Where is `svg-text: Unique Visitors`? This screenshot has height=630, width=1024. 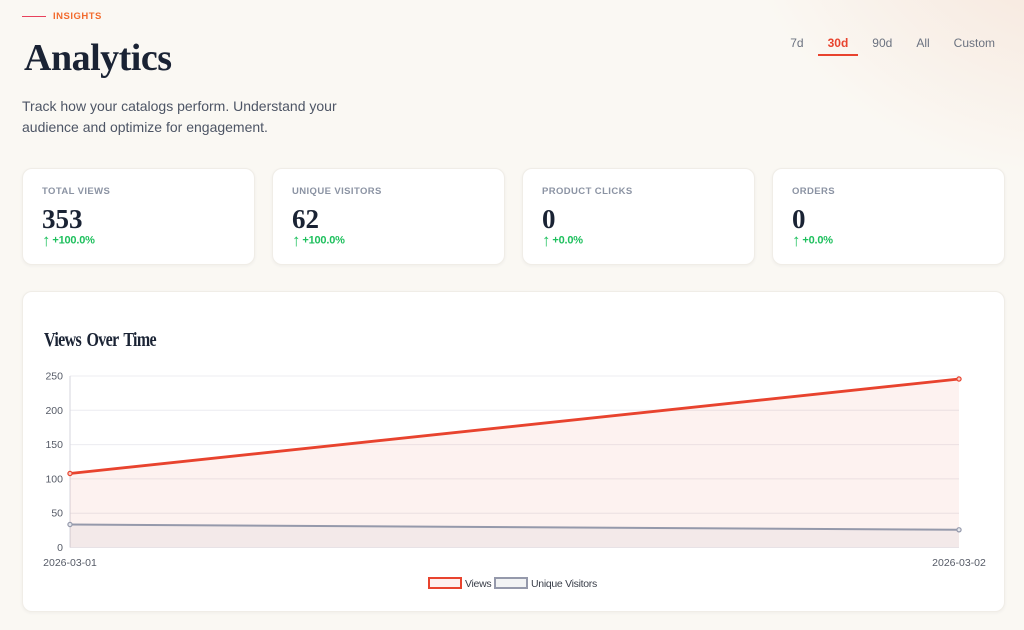
svg-text: Unique Visitors is located at coordinates (564, 584).